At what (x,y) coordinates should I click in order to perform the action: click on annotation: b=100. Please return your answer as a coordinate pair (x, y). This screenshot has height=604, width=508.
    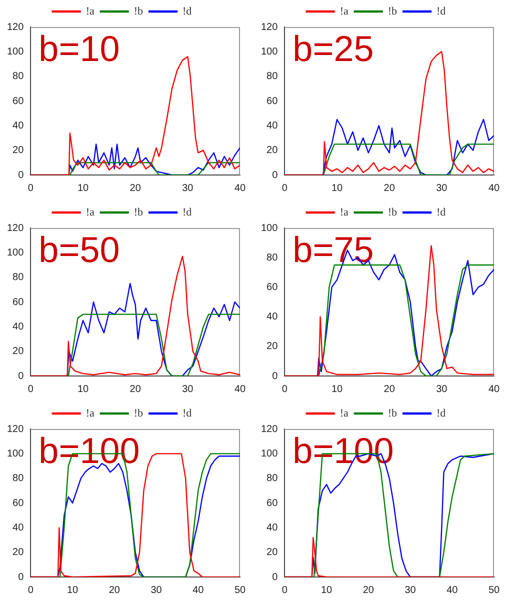
    Looking at the image, I should click on (89, 450).